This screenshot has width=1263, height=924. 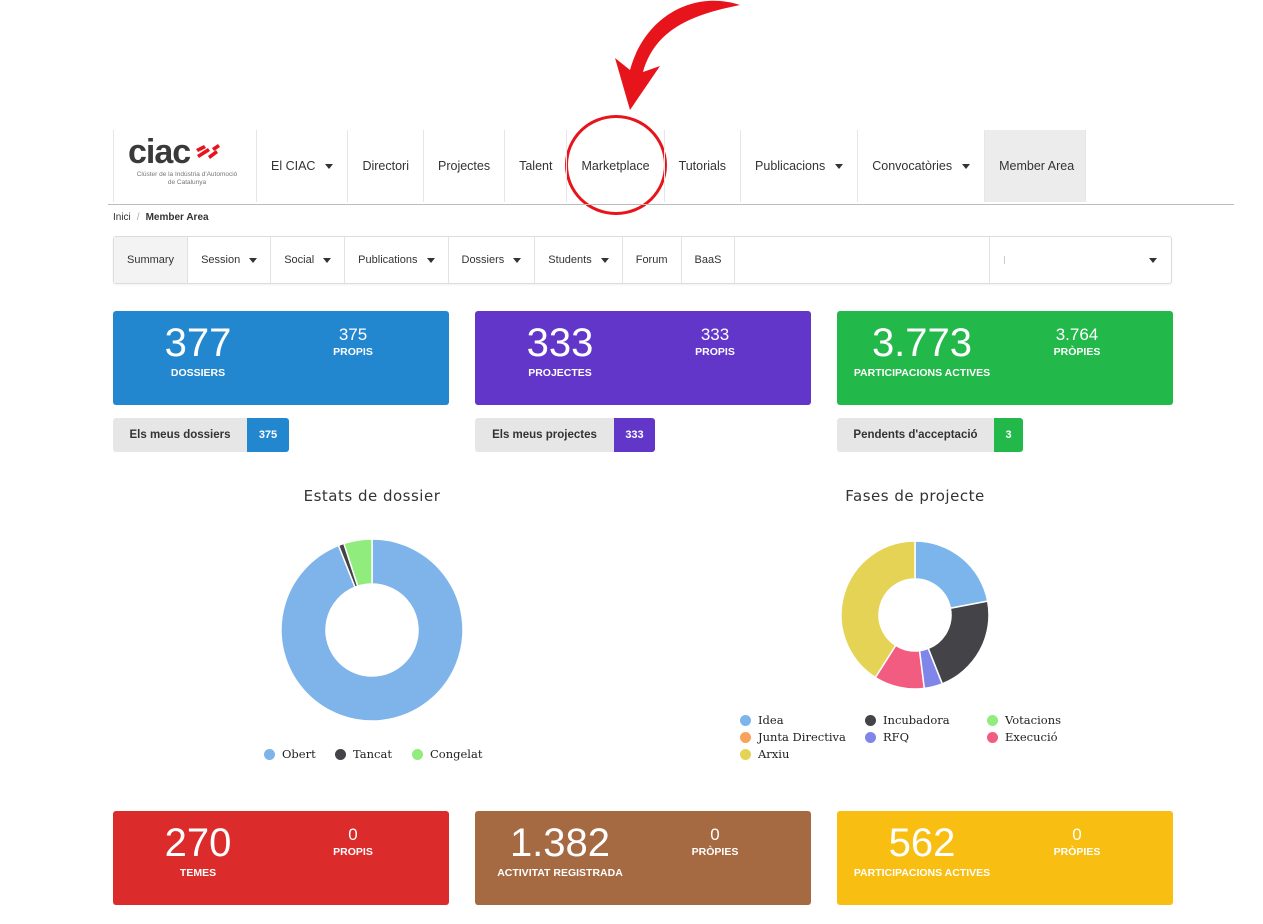 I want to click on legend-item-rfq: RFQ, so click(x=887, y=737).